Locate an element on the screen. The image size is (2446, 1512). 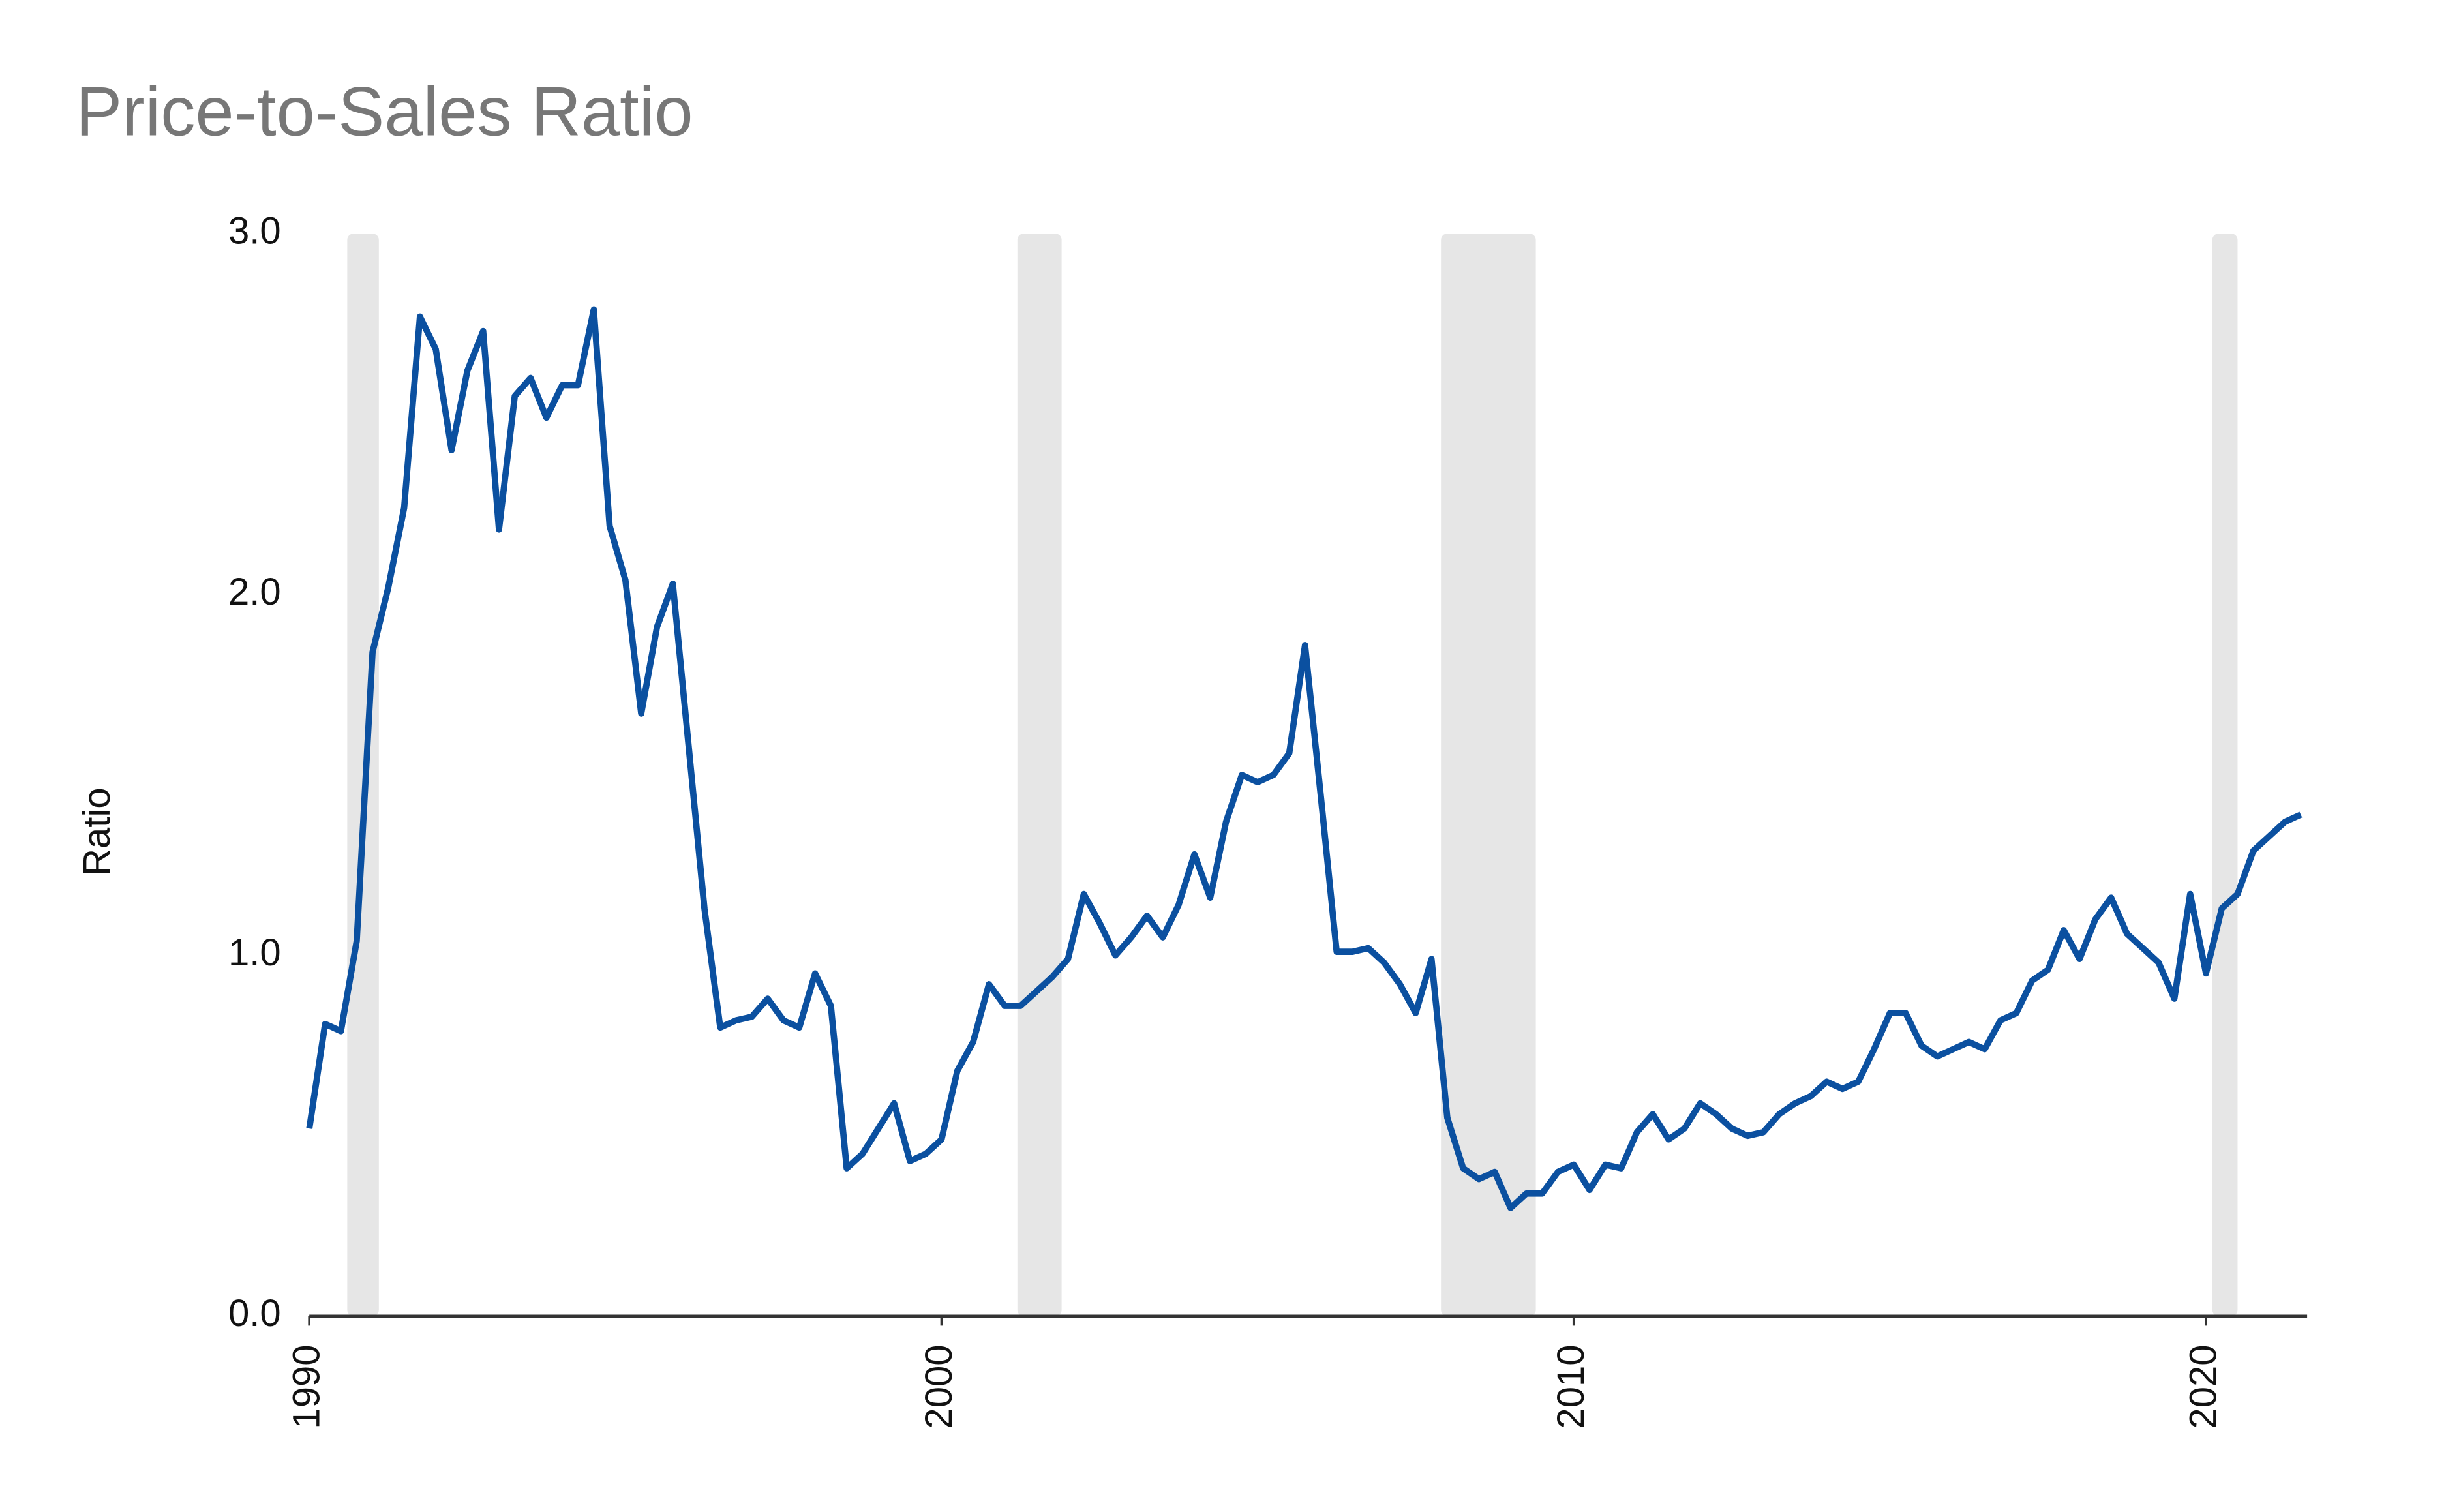
y-tick-label: 0.0 is located at coordinates (255, 1313).